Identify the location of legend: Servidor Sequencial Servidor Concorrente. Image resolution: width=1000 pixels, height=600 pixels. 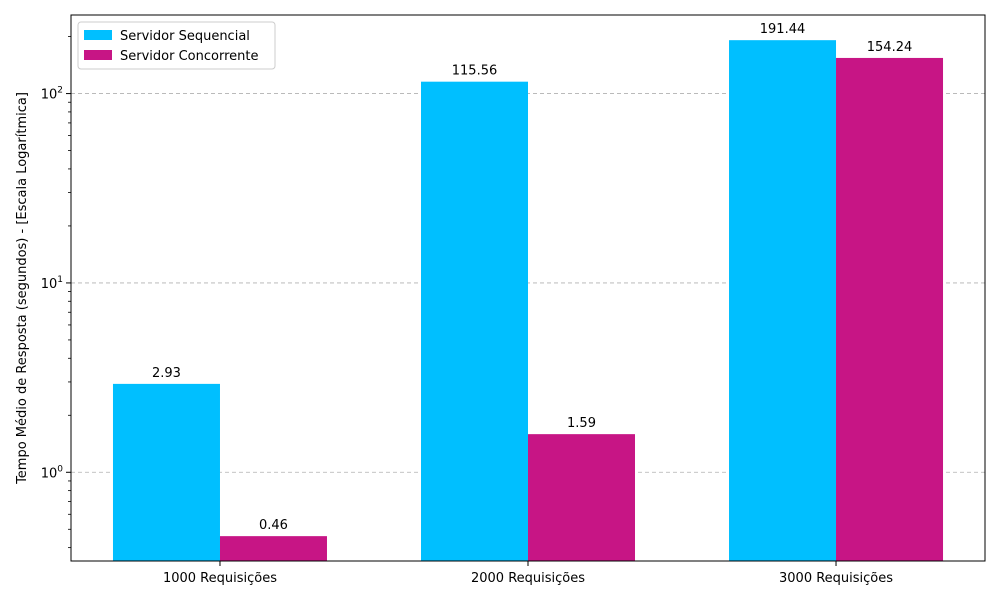
(176, 45).